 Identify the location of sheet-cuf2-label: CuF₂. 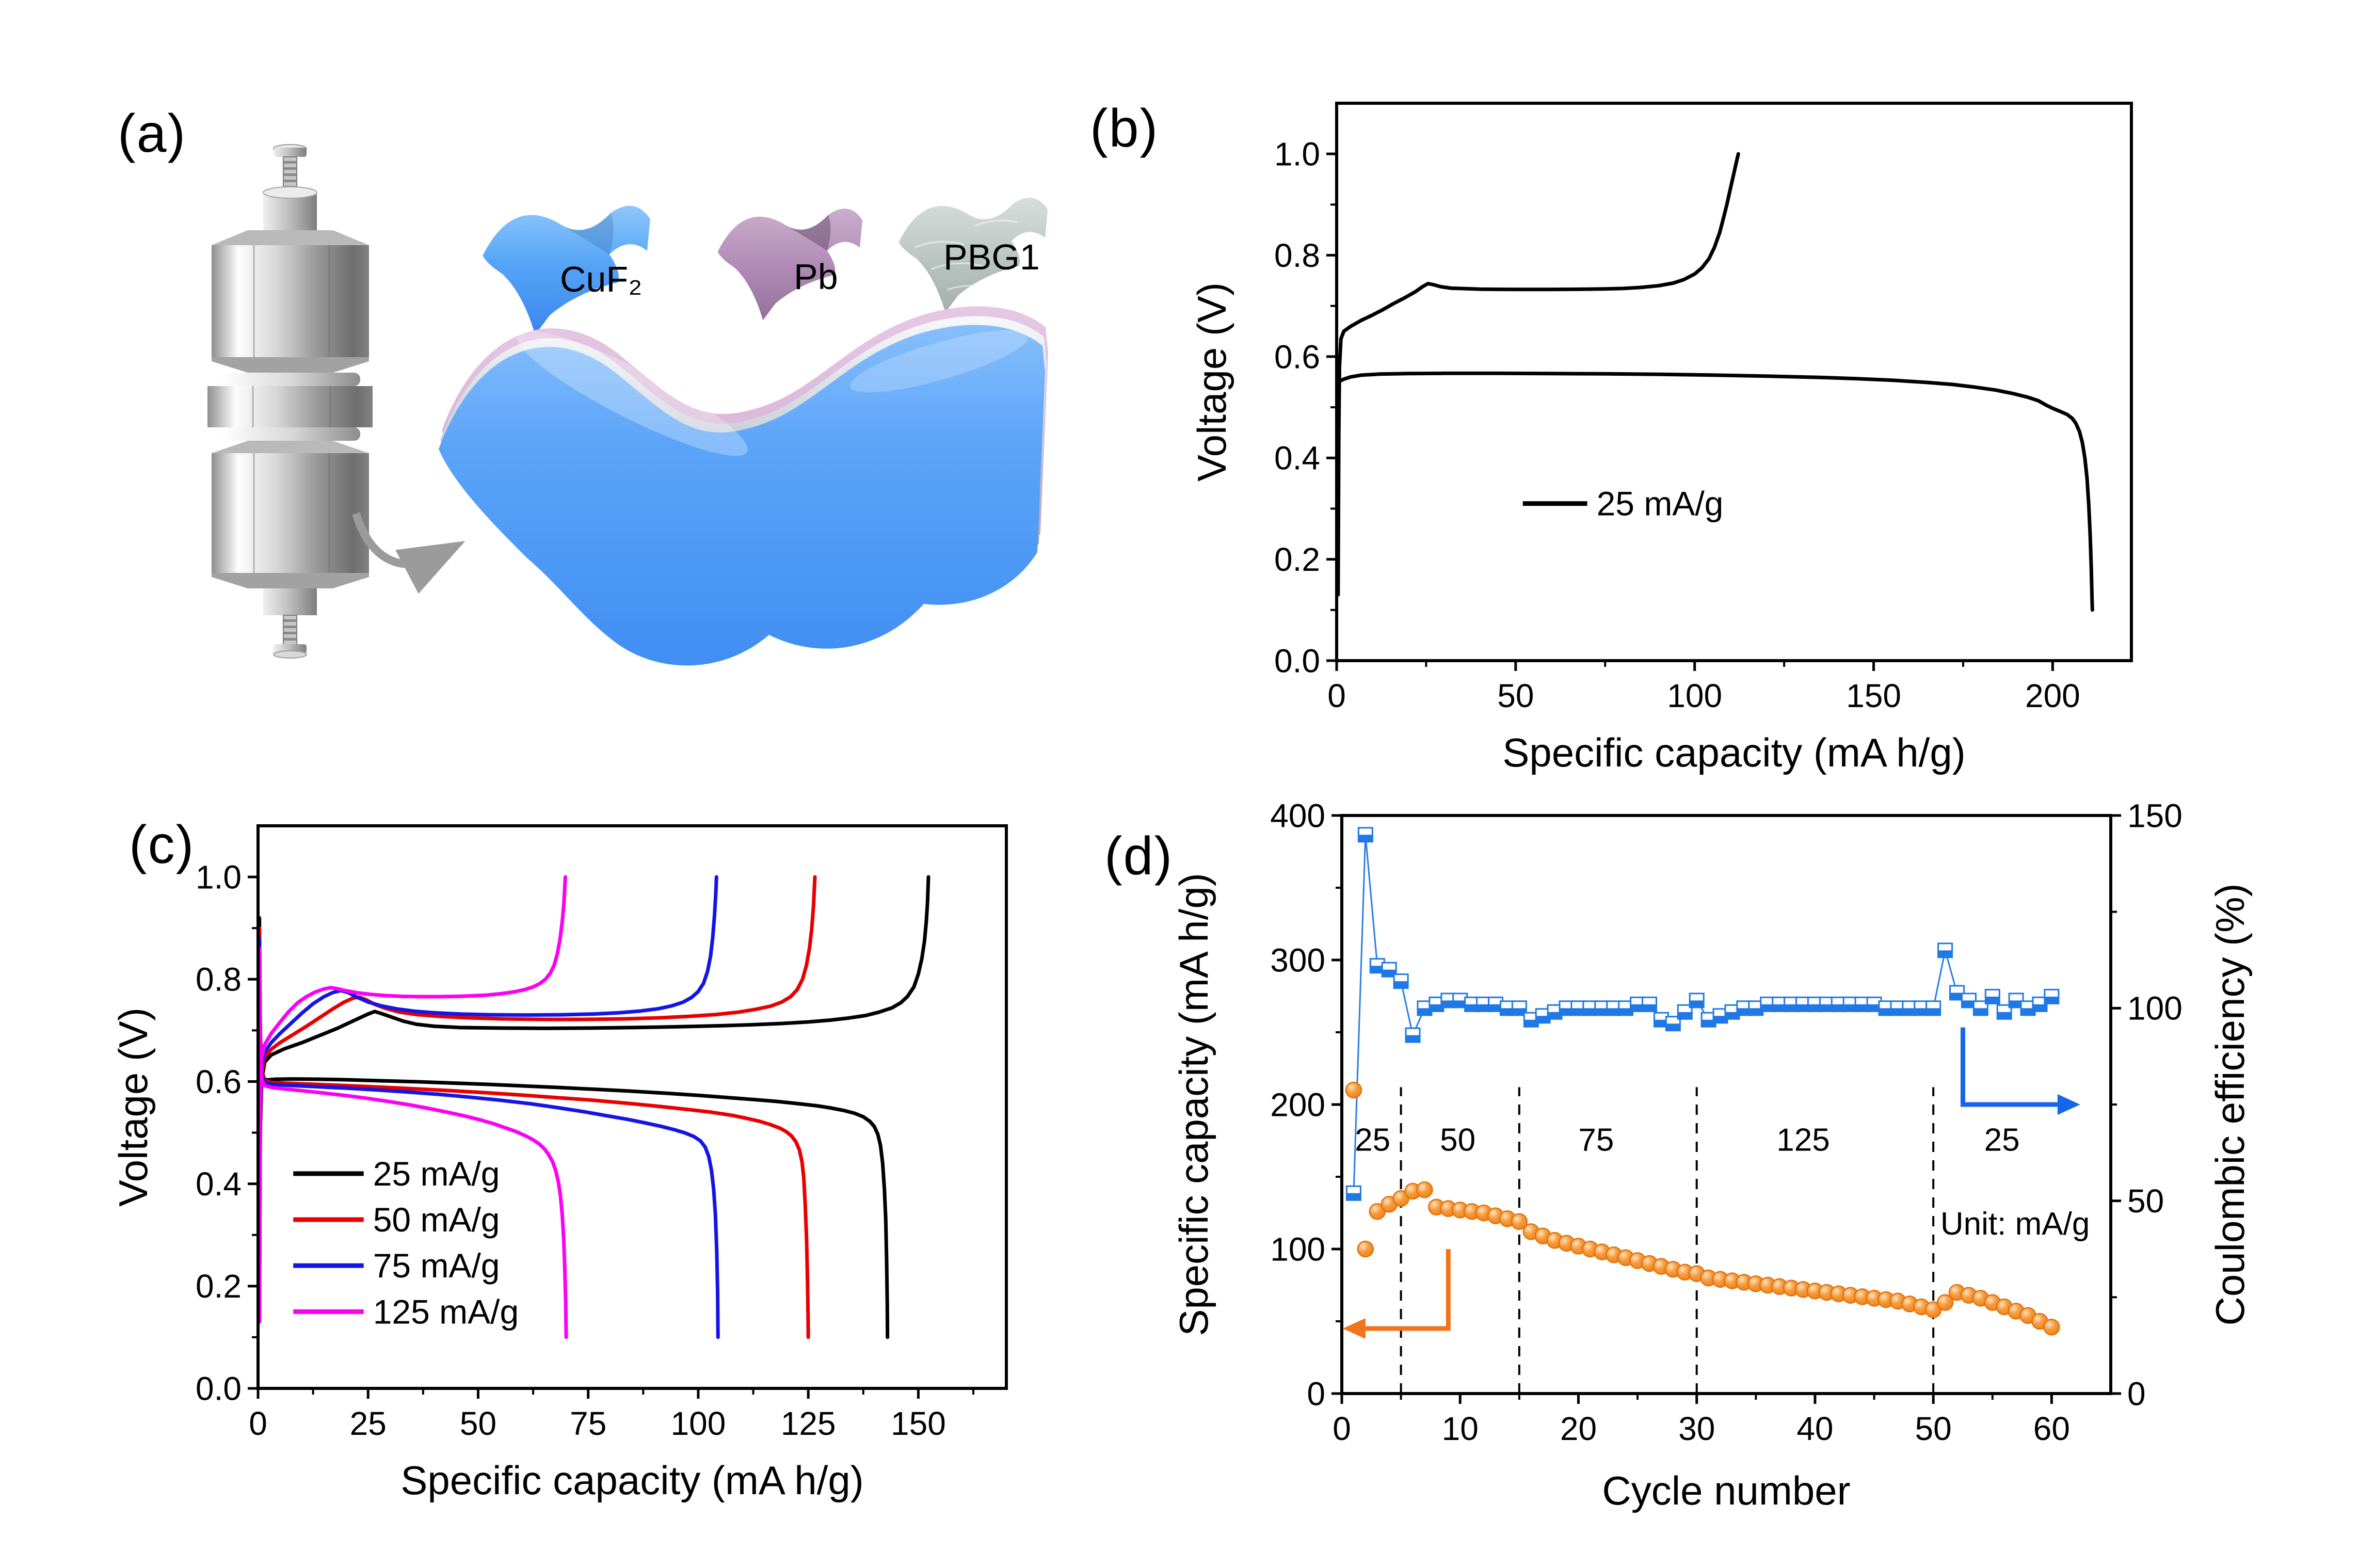
(601, 279).